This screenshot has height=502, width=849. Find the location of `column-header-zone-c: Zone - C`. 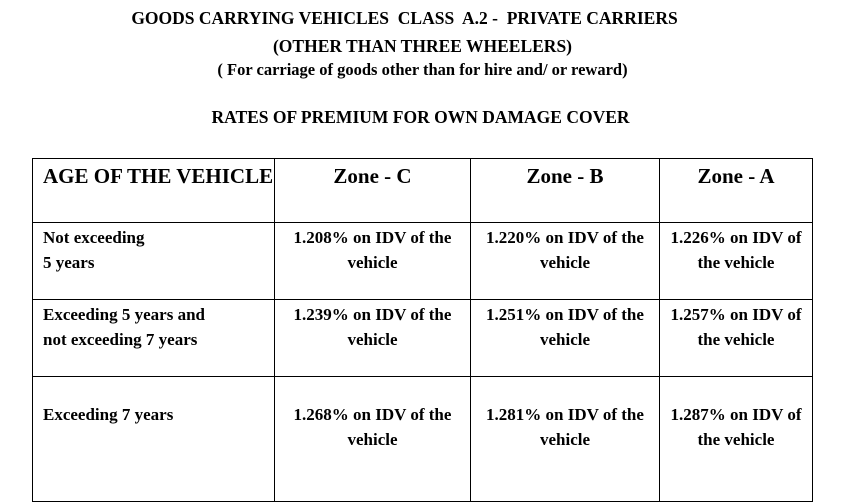

column-header-zone-c: Zone - C is located at coordinates (372, 190).